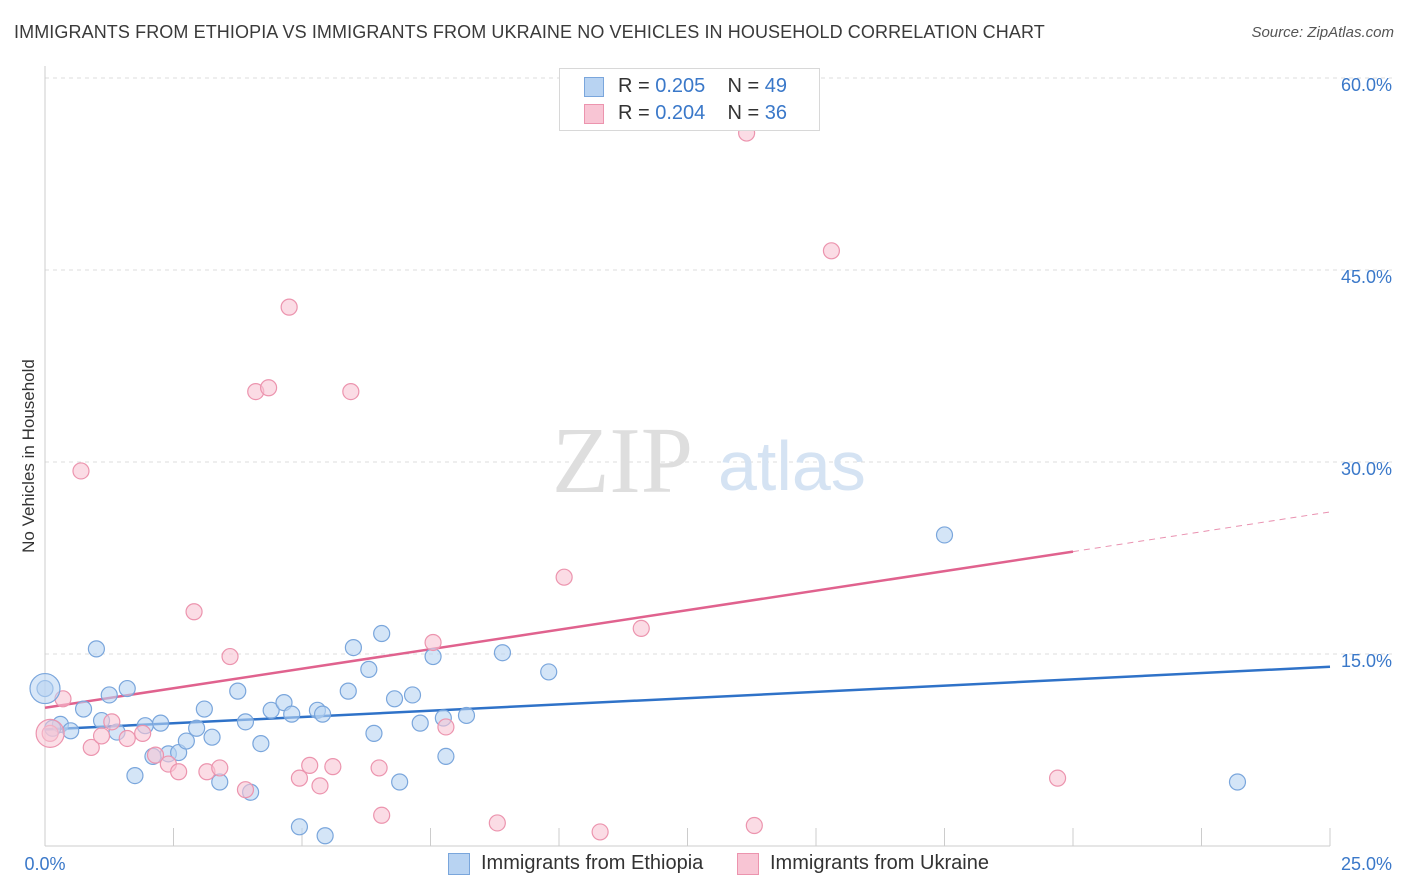 This screenshot has height=892, width=1406. I want to click on legend-n-value: 49, so click(776, 86).